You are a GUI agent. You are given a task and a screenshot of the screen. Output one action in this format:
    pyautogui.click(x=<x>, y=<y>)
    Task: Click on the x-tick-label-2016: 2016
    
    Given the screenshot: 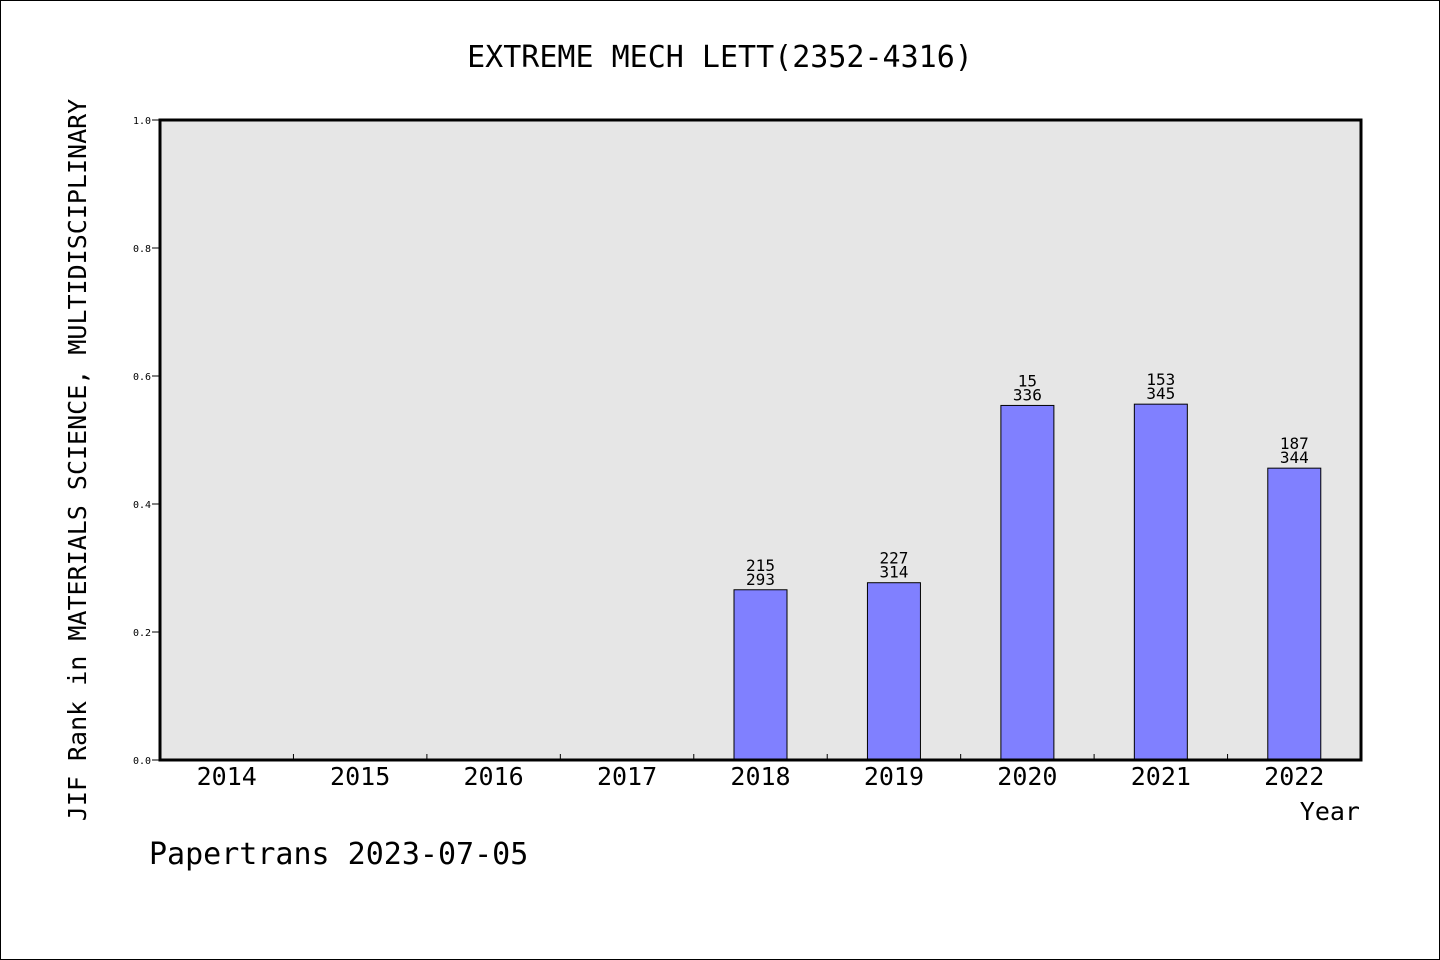 What is the action you would take?
    pyautogui.click(x=494, y=776)
    